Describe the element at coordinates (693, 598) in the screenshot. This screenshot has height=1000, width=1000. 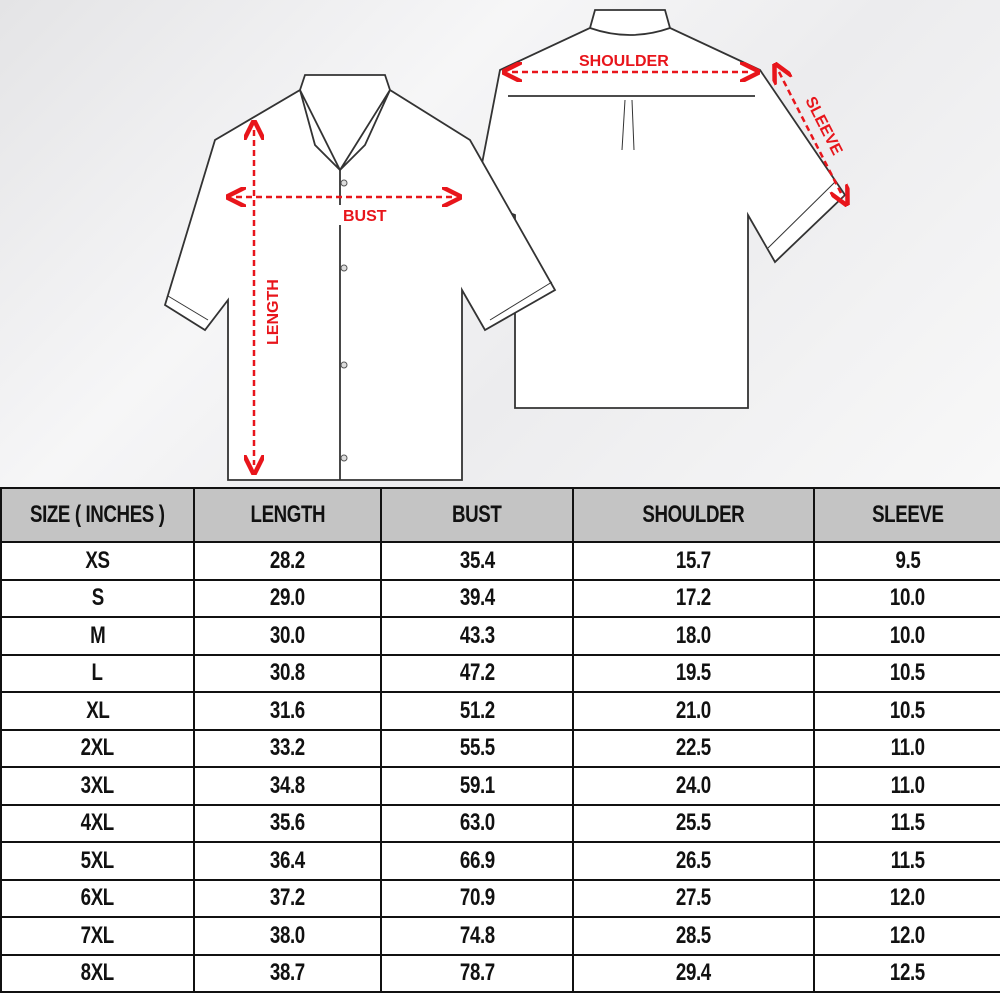
I see `cell-shoulder: 17.2` at that location.